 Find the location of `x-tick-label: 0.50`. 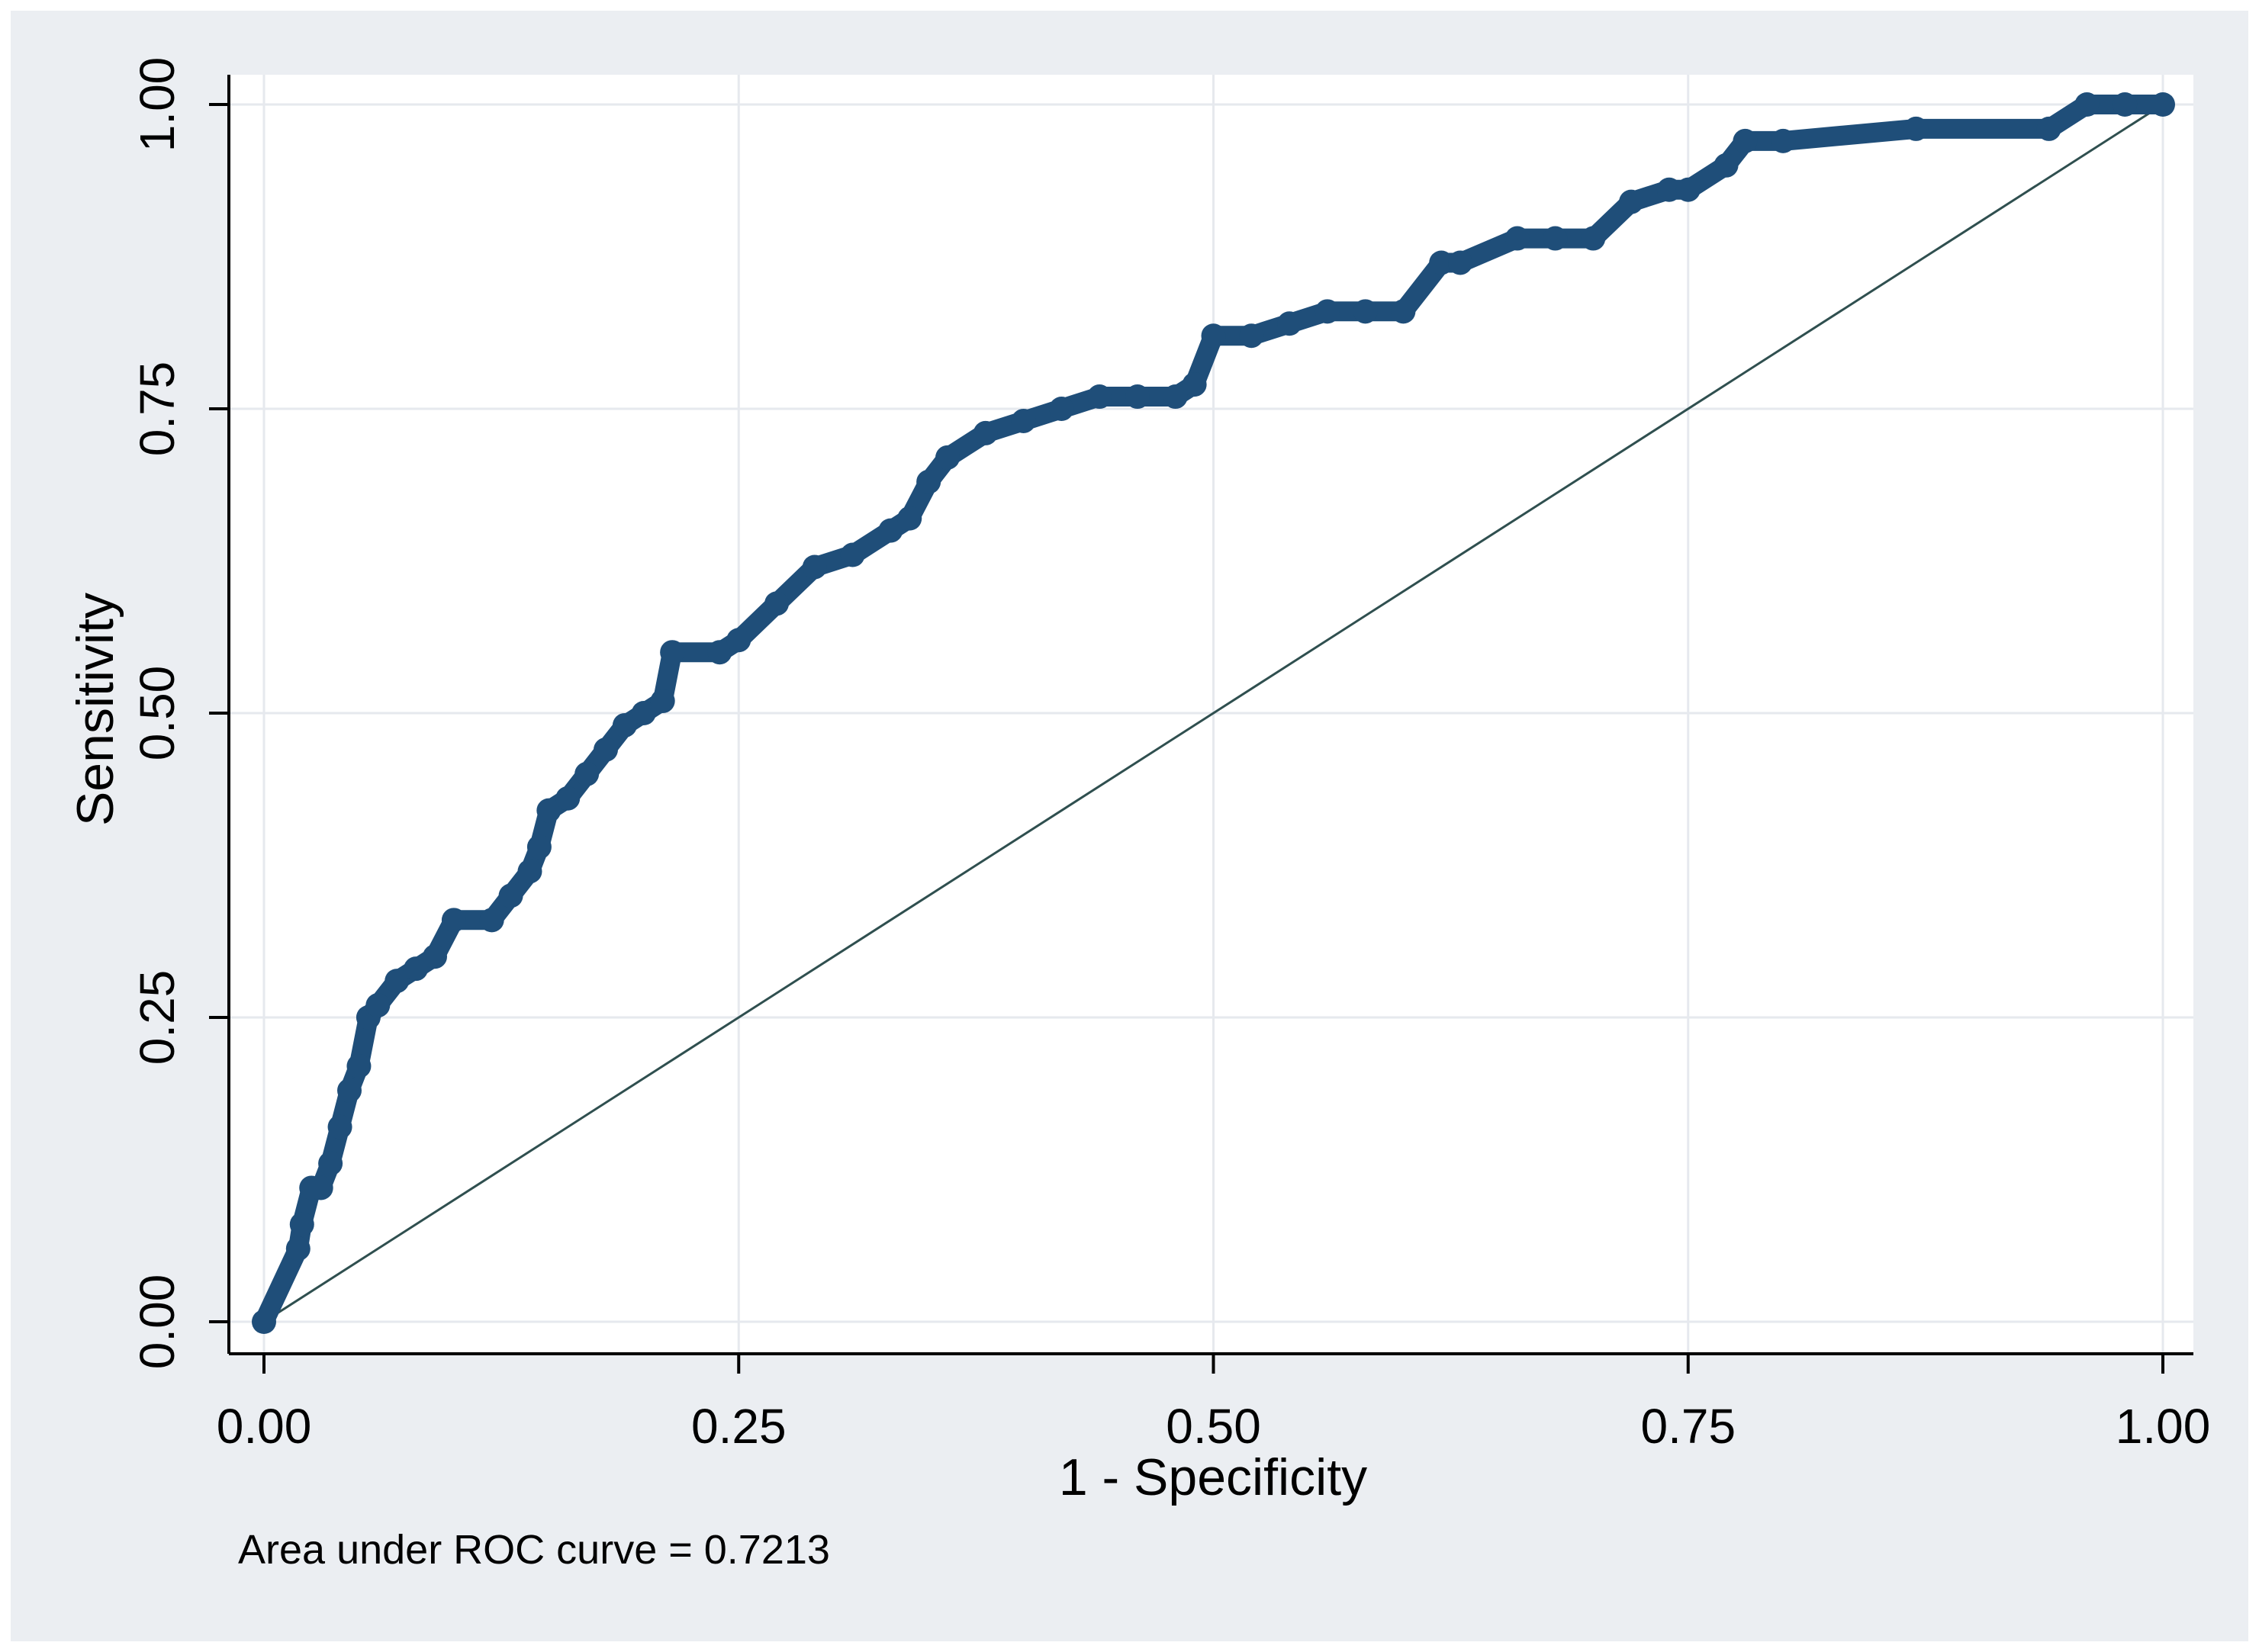

x-tick-label: 0.50 is located at coordinates (1213, 1427).